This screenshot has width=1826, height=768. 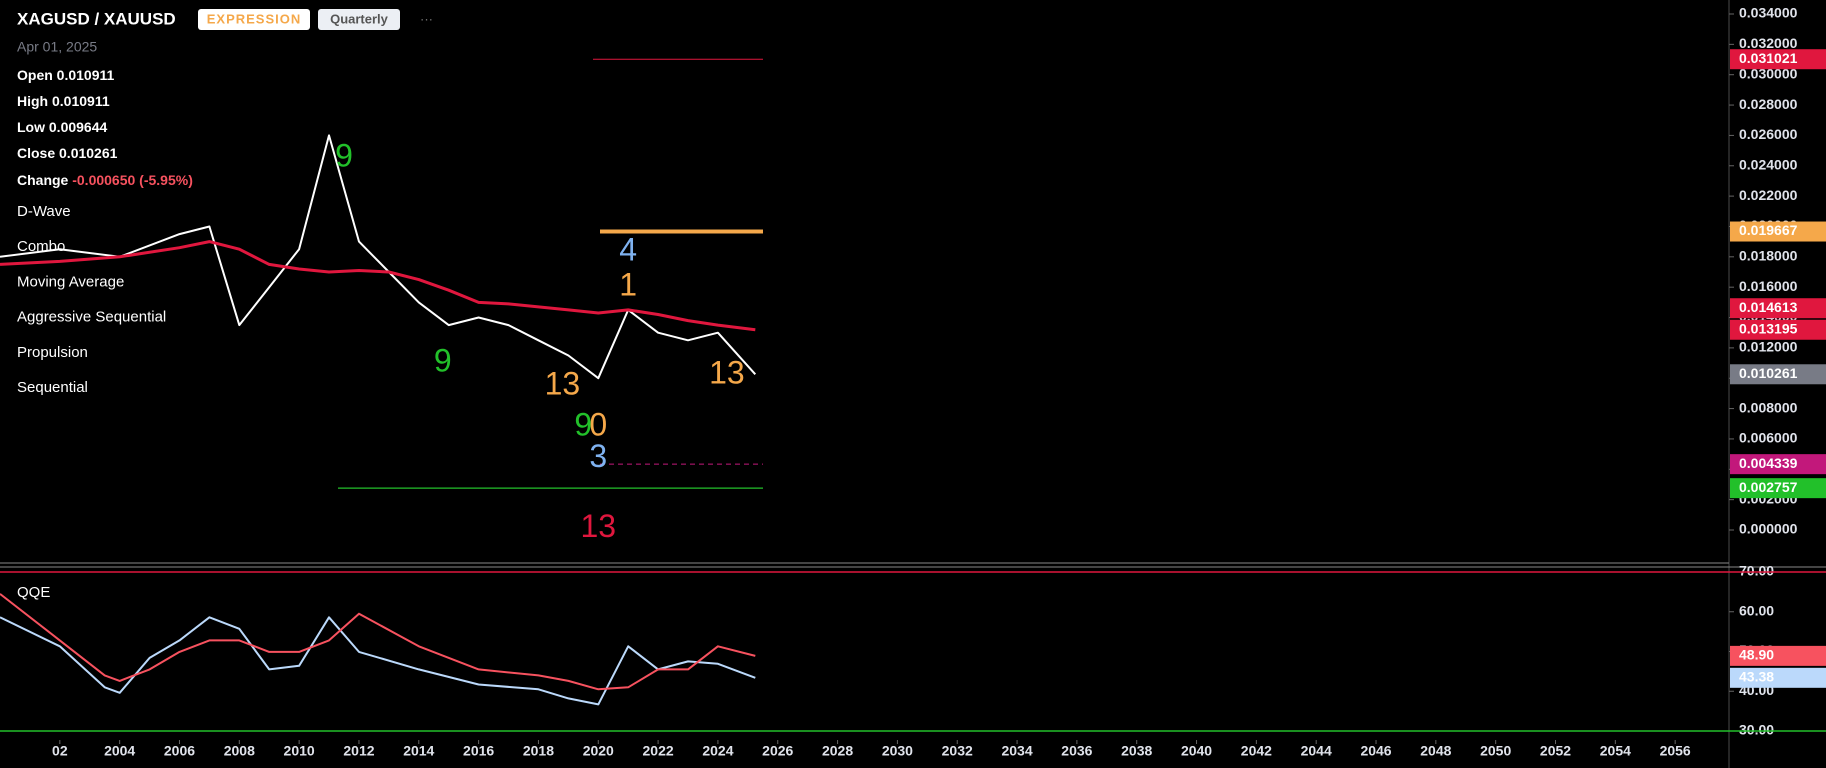 What do you see at coordinates (717, 751) in the screenshot?
I see `x-tick-label: 2024` at bounding box center [717, 751].